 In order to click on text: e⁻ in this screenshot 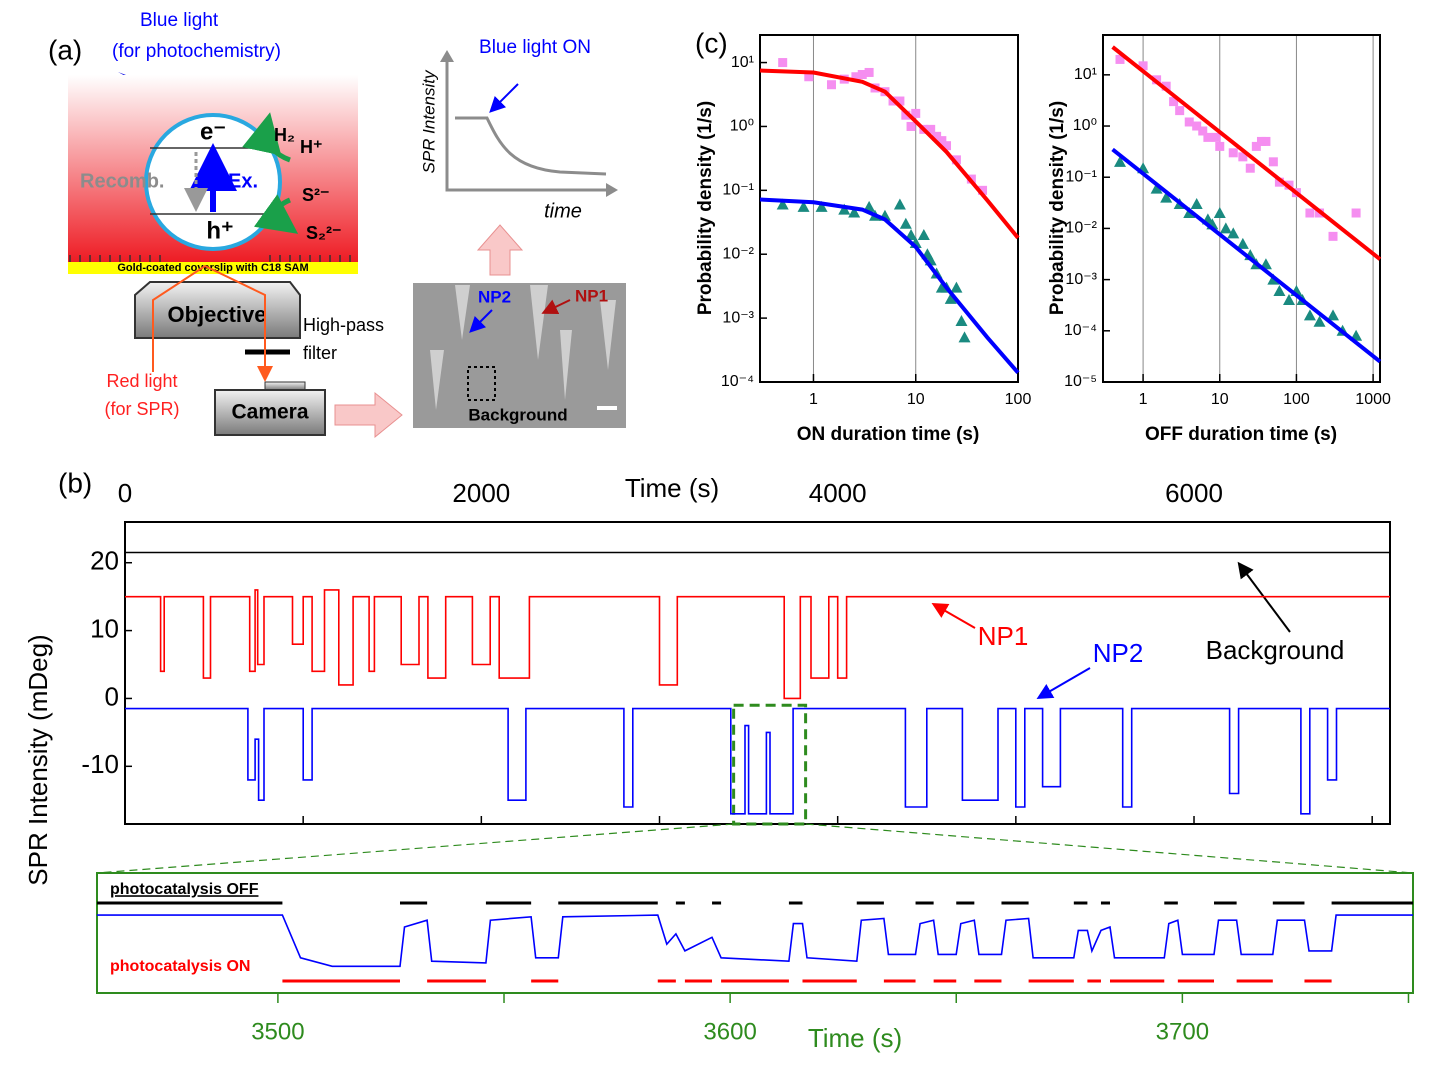, I will do `click(213, 131)`.